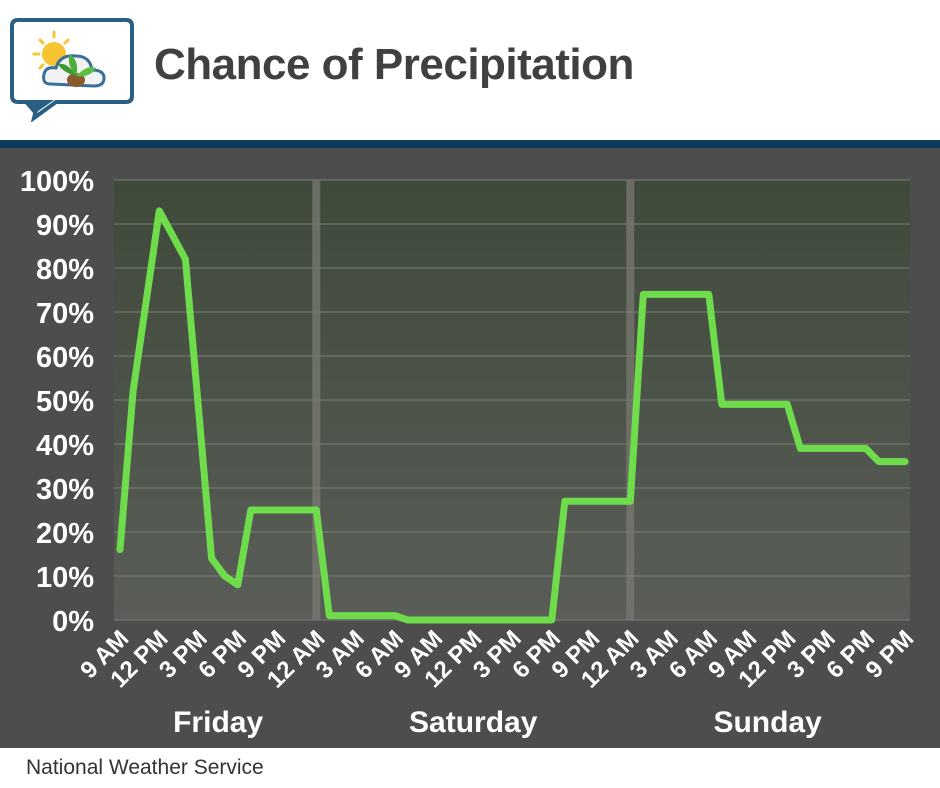  What do you see at coordinates (57, 182) in the screenshot?
I see `y-tick-label: 100%` at bounding box center [57, 182].